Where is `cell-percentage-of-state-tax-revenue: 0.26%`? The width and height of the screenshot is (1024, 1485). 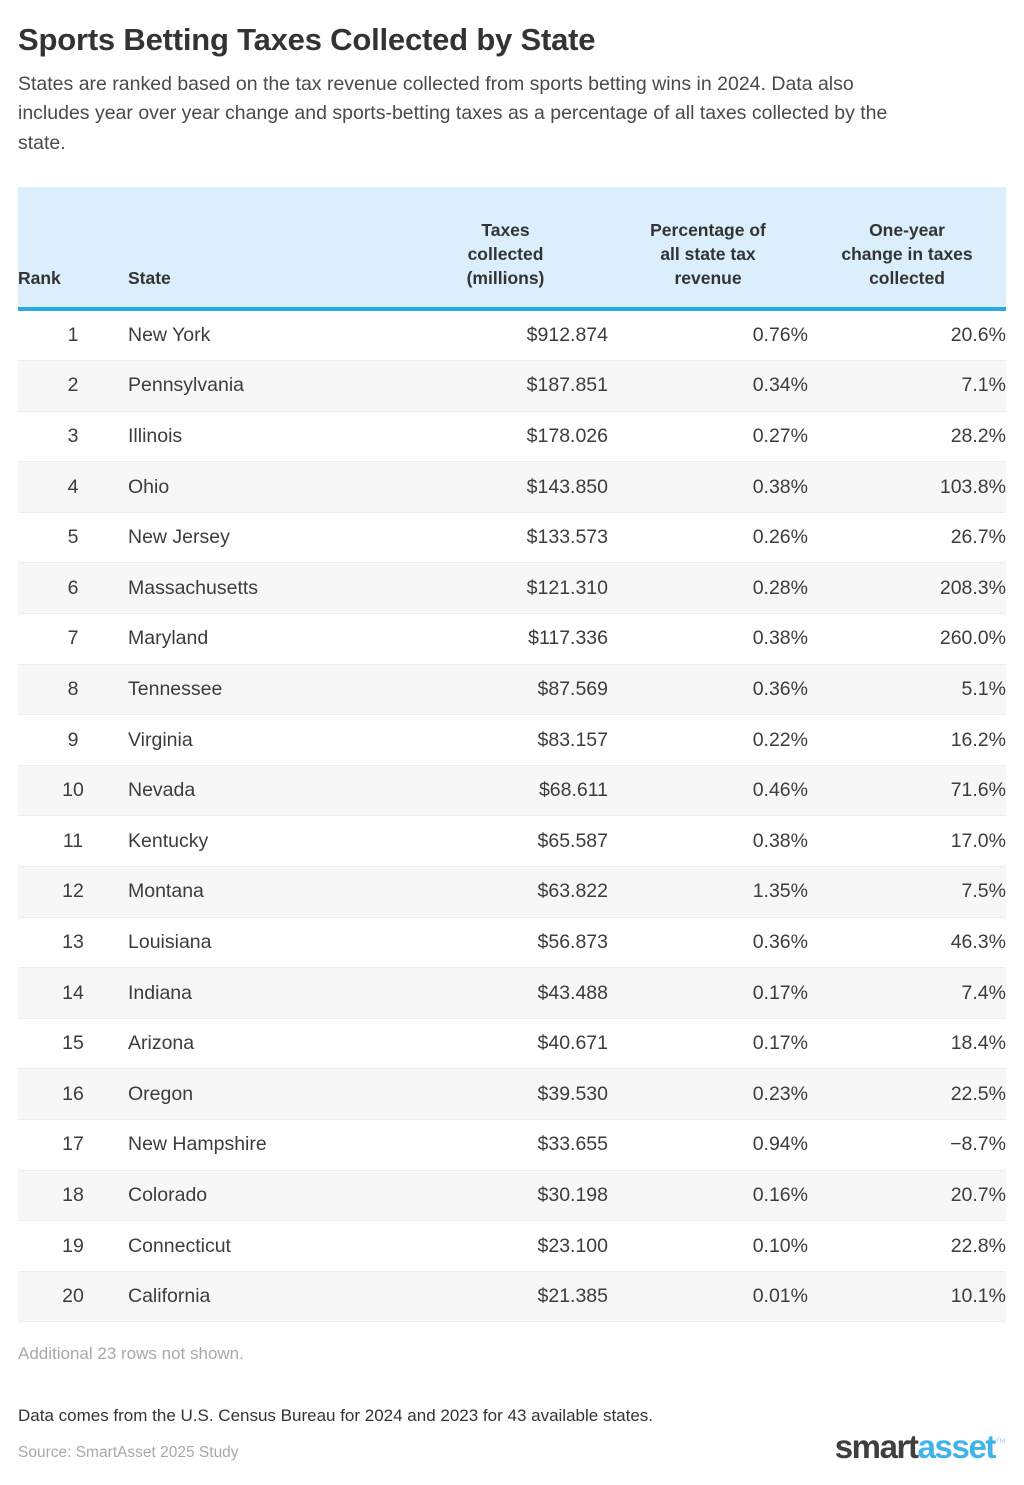
cell-percentage-of-state-tax-revenue: 0.26% is located at coordinates (708, 538).